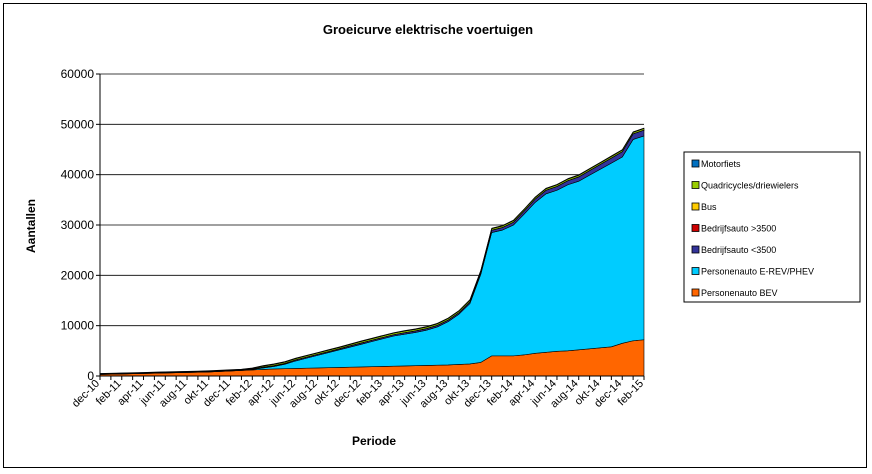 The width and height of the screenshot is (872, 474). I want to click on y-tick-label: 10000, so click(78, 326).